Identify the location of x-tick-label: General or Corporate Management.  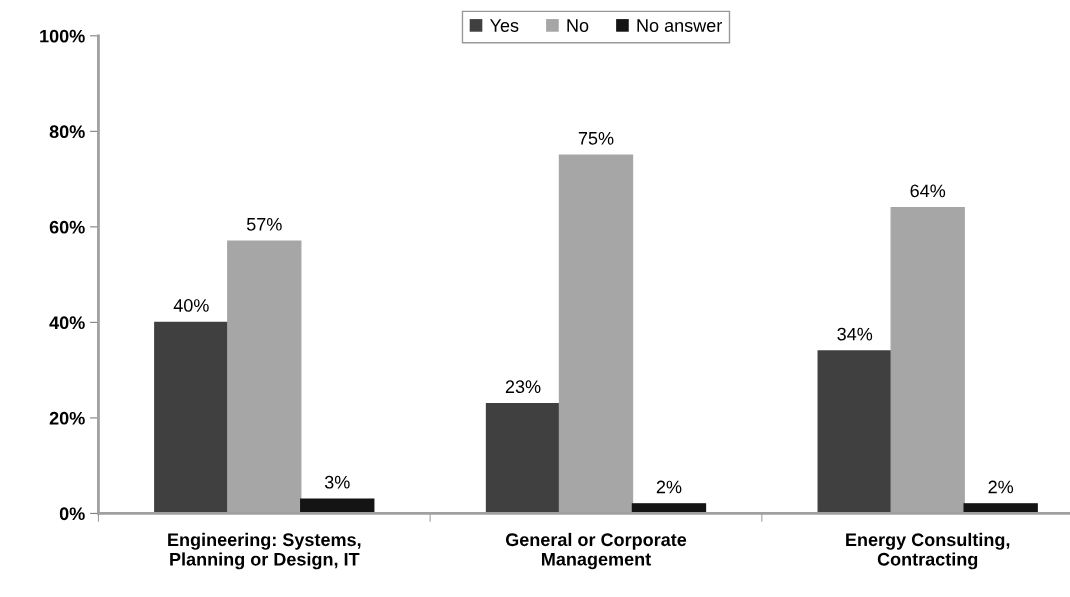
(596, 551).